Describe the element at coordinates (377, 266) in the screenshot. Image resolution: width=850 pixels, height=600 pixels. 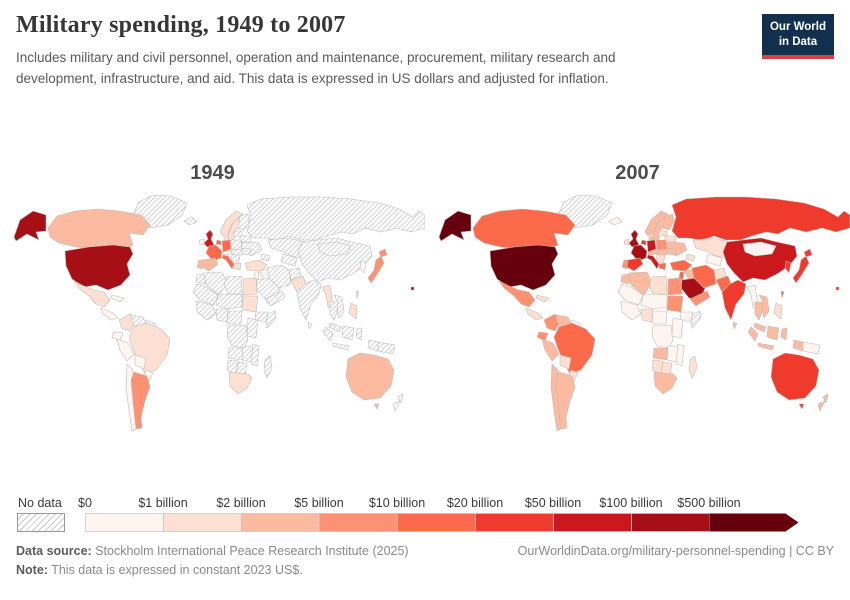
I see `country-japan` at that location.